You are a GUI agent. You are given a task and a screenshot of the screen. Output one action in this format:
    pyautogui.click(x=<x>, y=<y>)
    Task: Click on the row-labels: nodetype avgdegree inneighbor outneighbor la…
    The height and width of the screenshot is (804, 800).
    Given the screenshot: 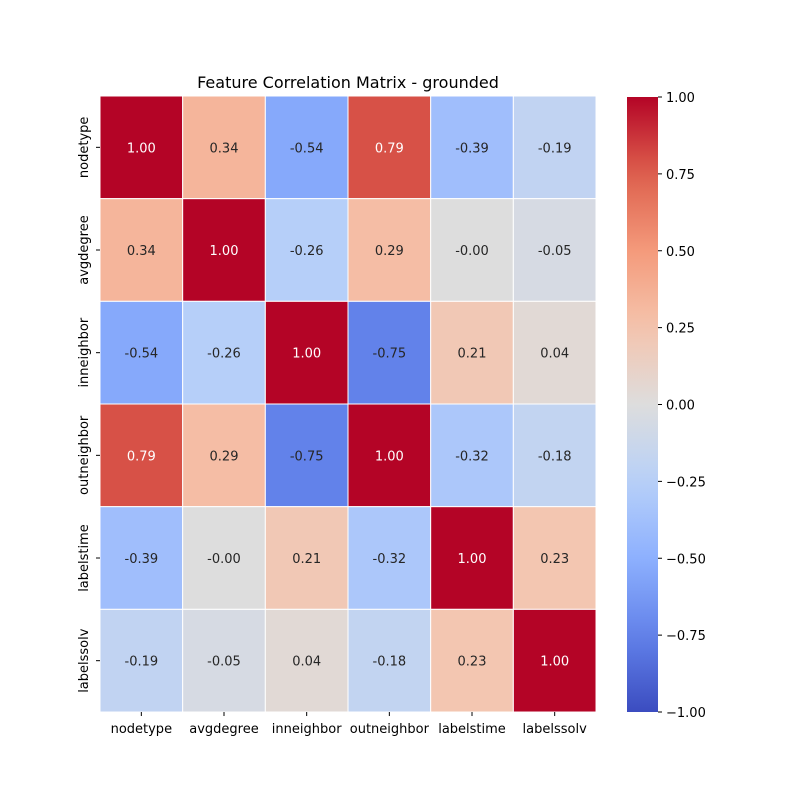 What is the action you would take?
    pyautogui.click(x=88, y=405)
    